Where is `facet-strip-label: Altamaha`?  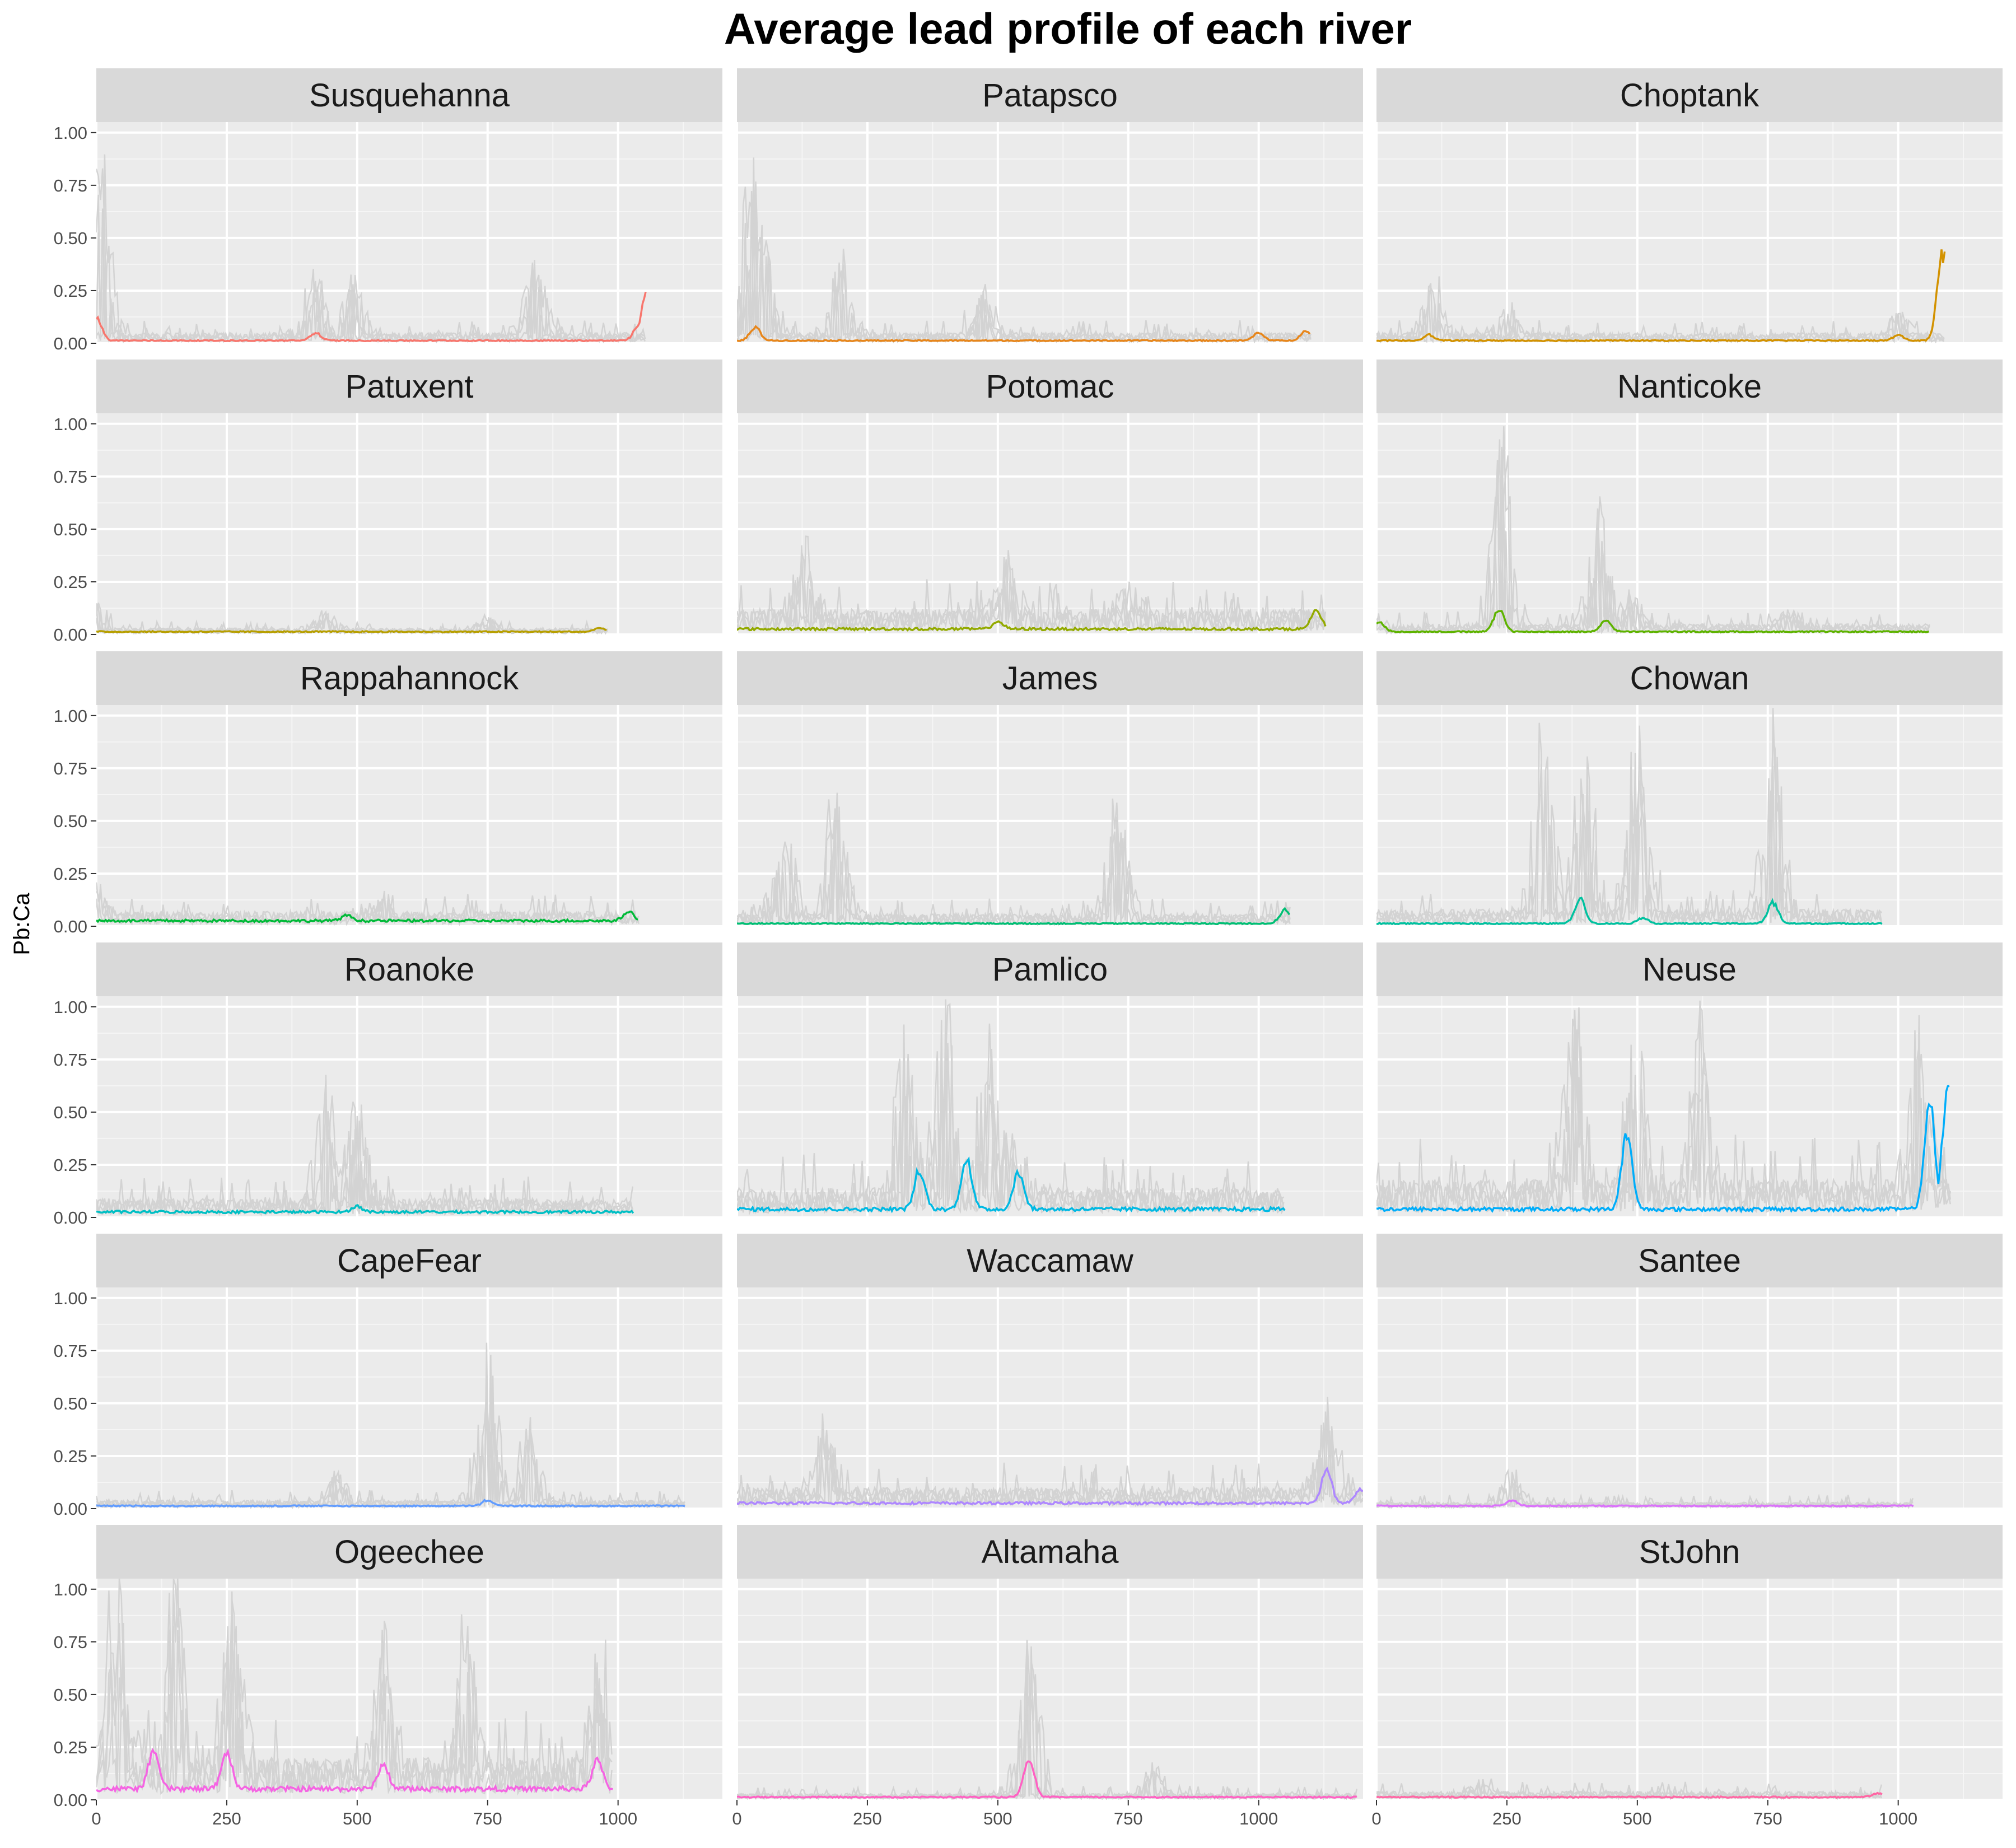 facet-strip-label: Altamaha is located at coordinates (1050, 1552).